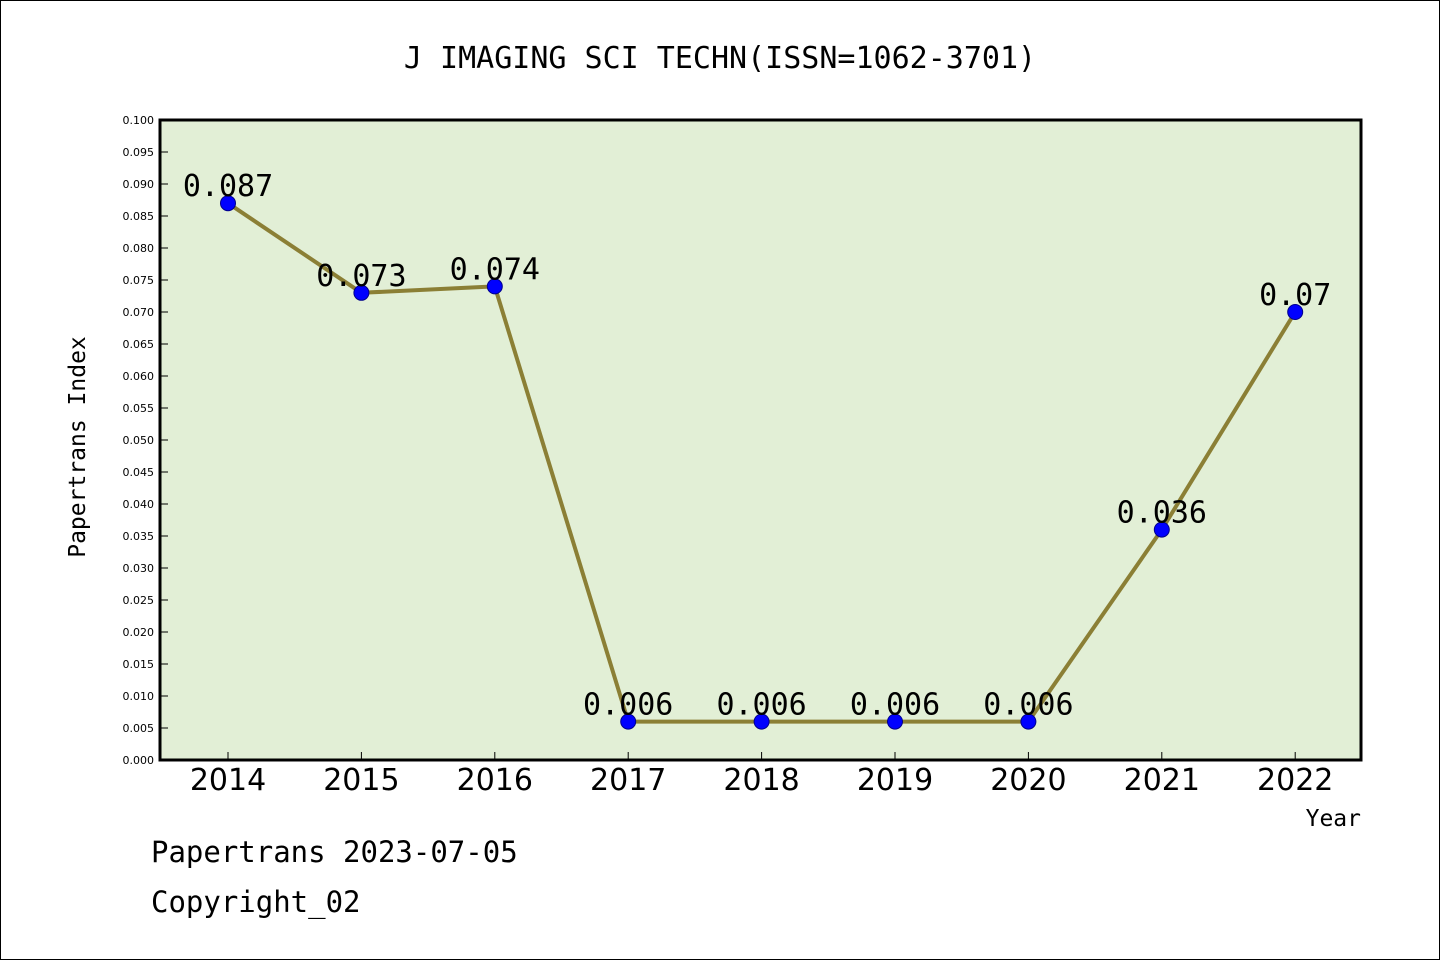  Describe the element at coordinates (139, 728) in the screenshot. I see `y-tick-label: 0.005` at that location.